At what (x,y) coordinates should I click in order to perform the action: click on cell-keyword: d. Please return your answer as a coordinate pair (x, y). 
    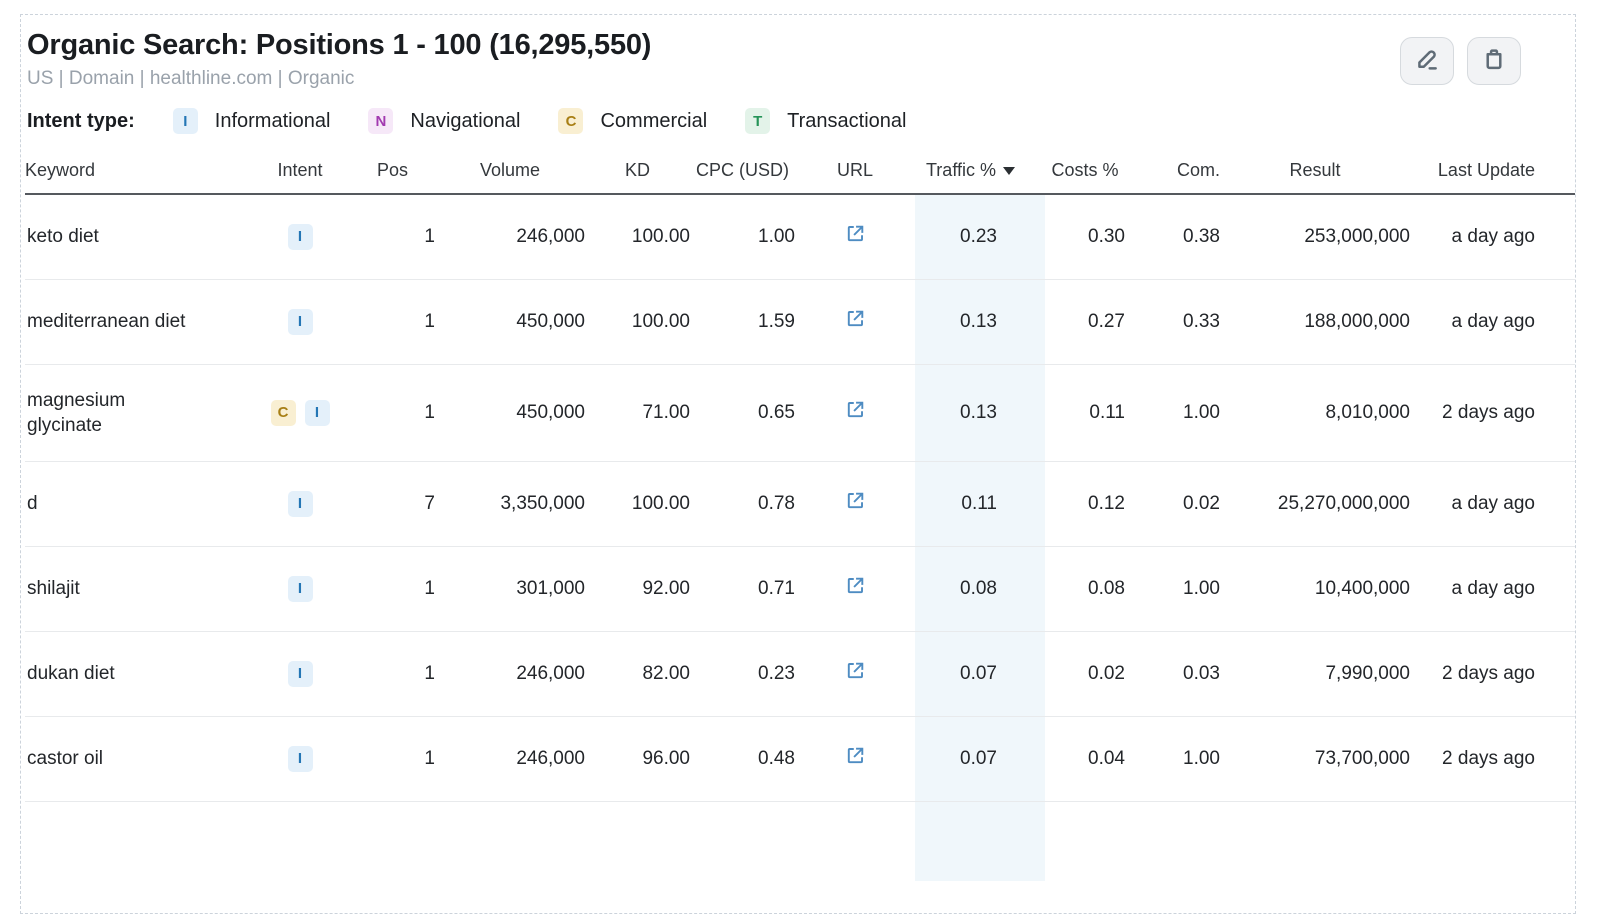
    Looking at the image, I should click on (32, 503).